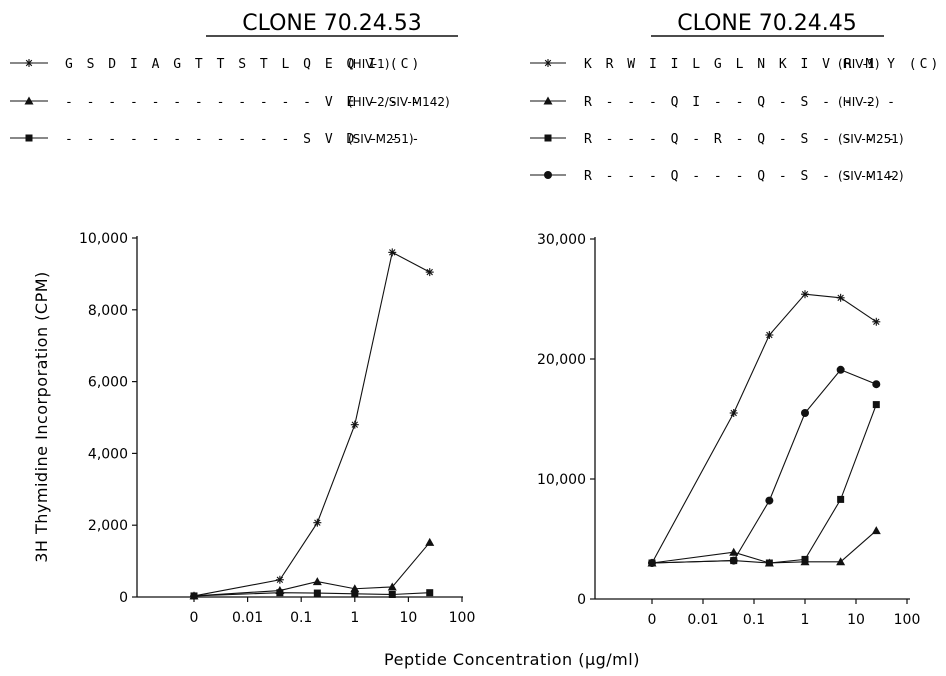  I want to click on y-tick-label: 2,000, so click(108, 526).